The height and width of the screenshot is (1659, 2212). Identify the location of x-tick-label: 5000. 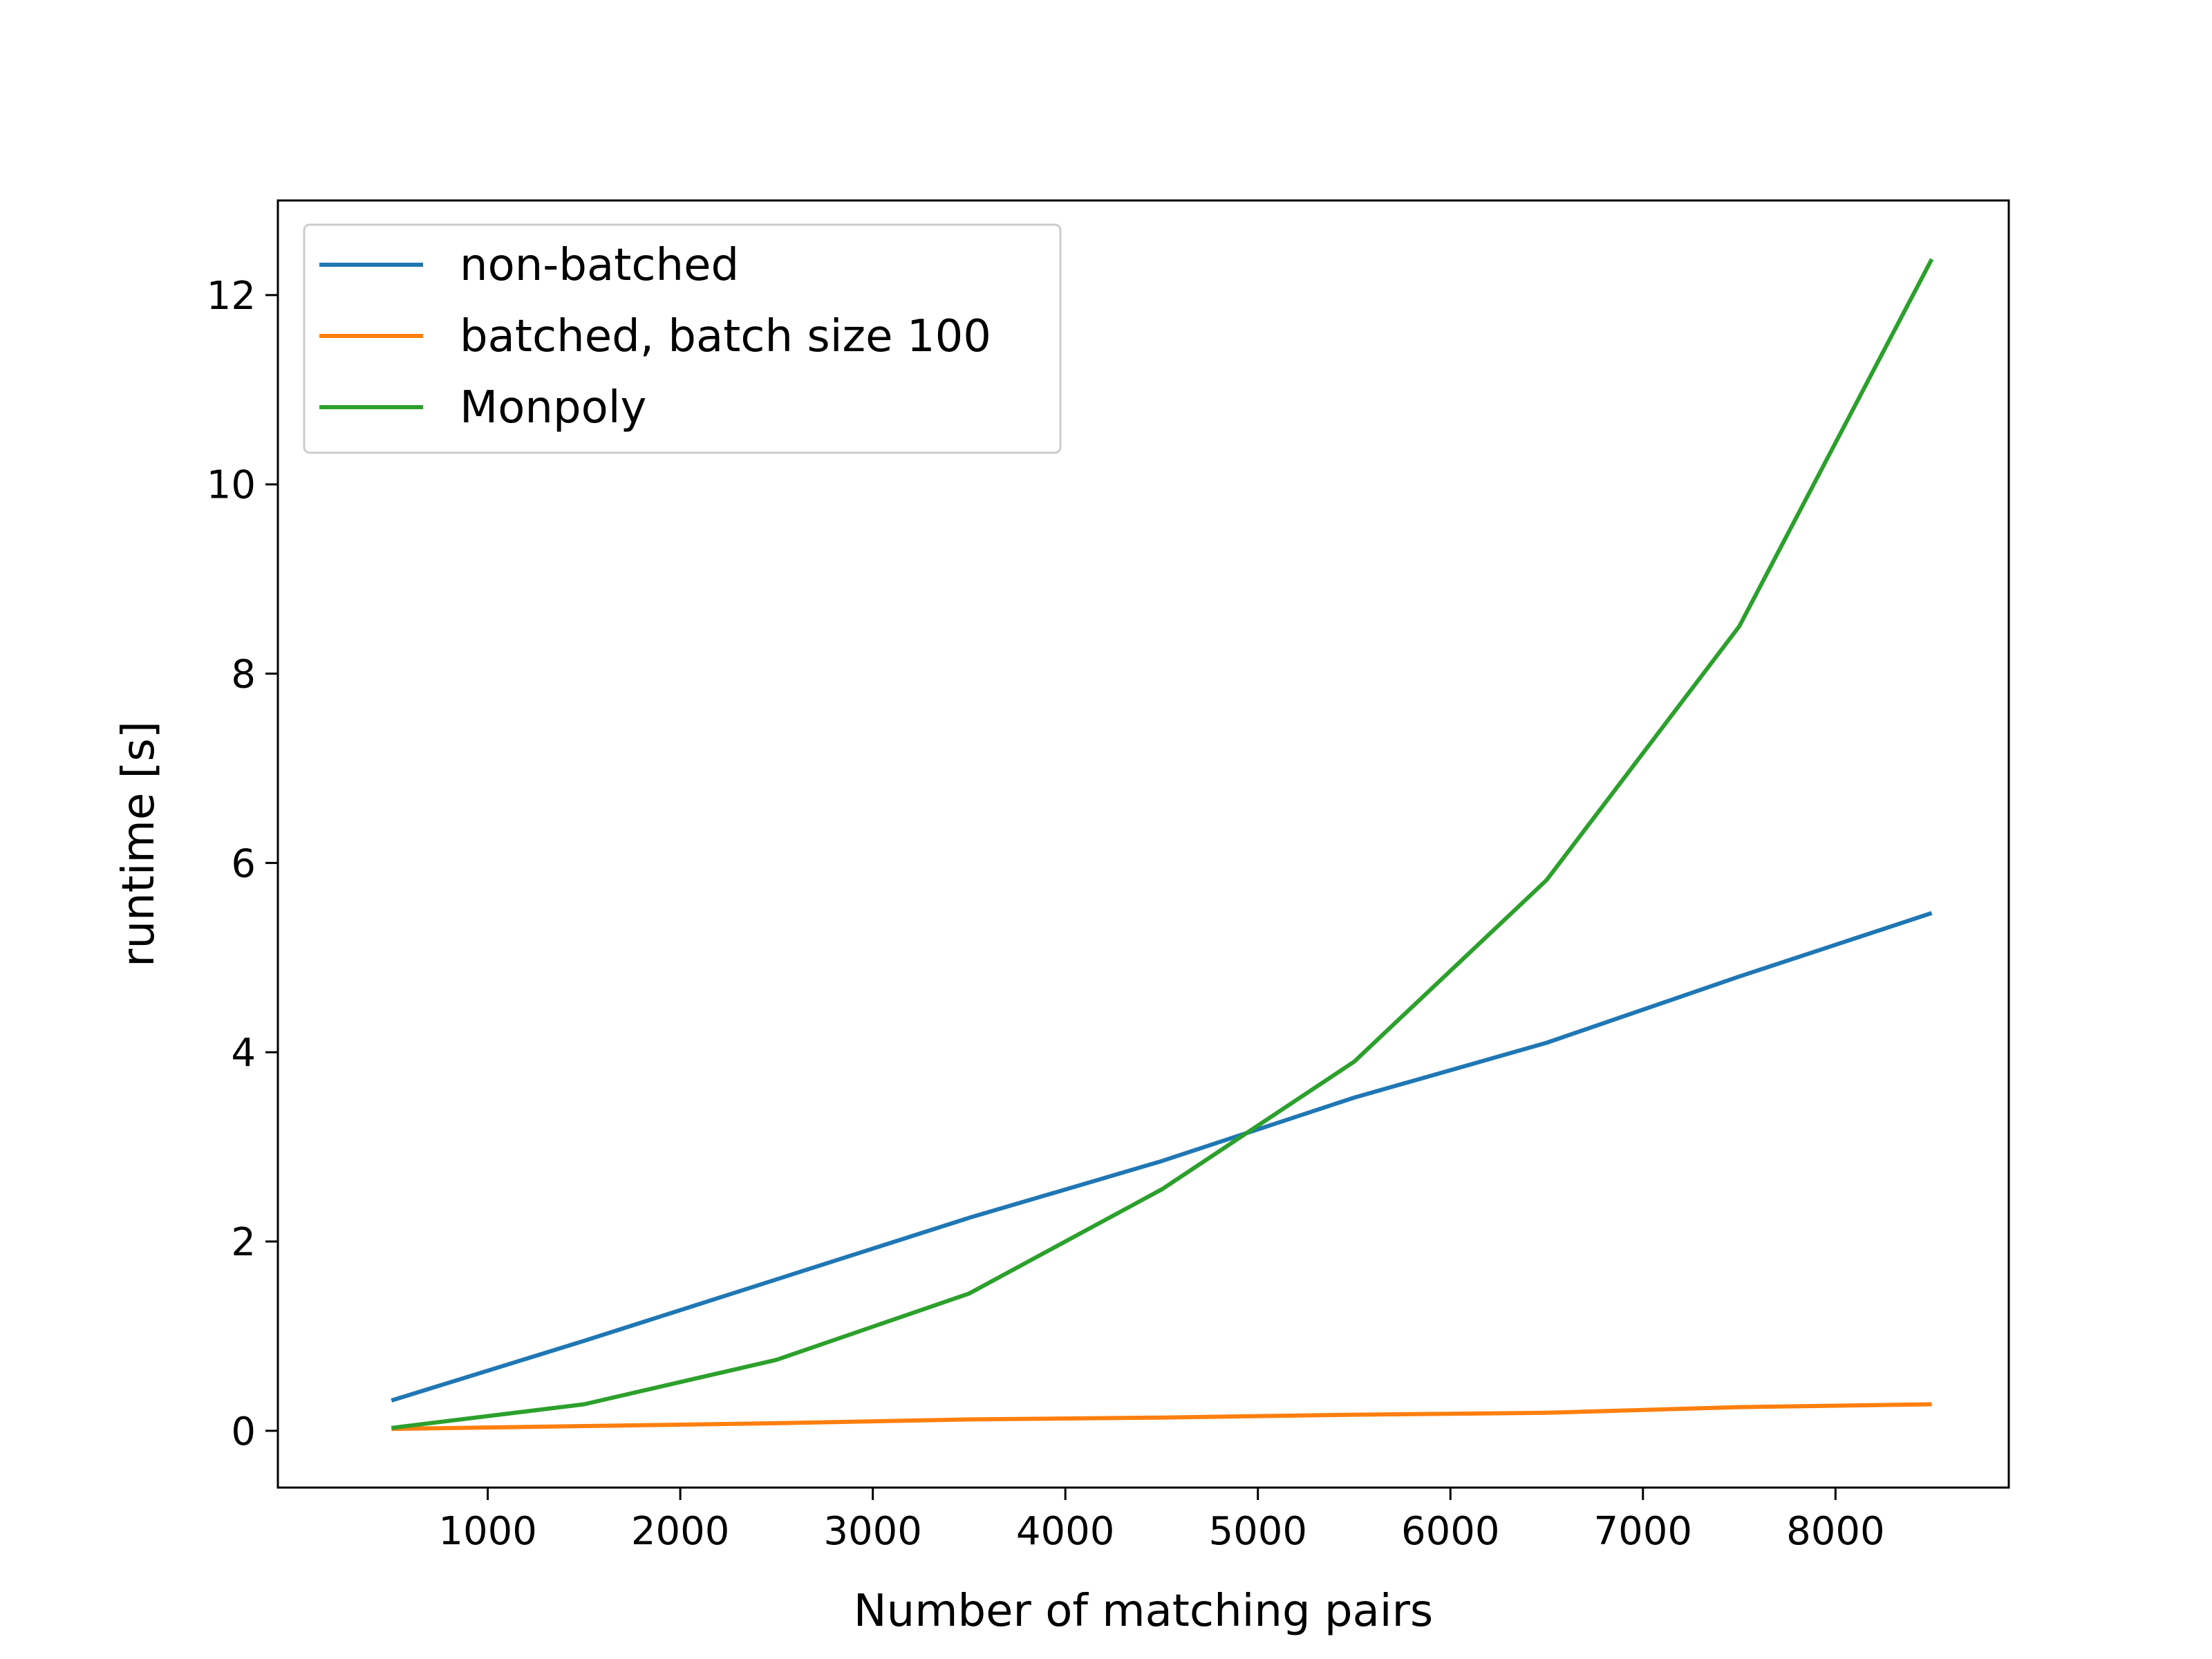
(1257, 1531).